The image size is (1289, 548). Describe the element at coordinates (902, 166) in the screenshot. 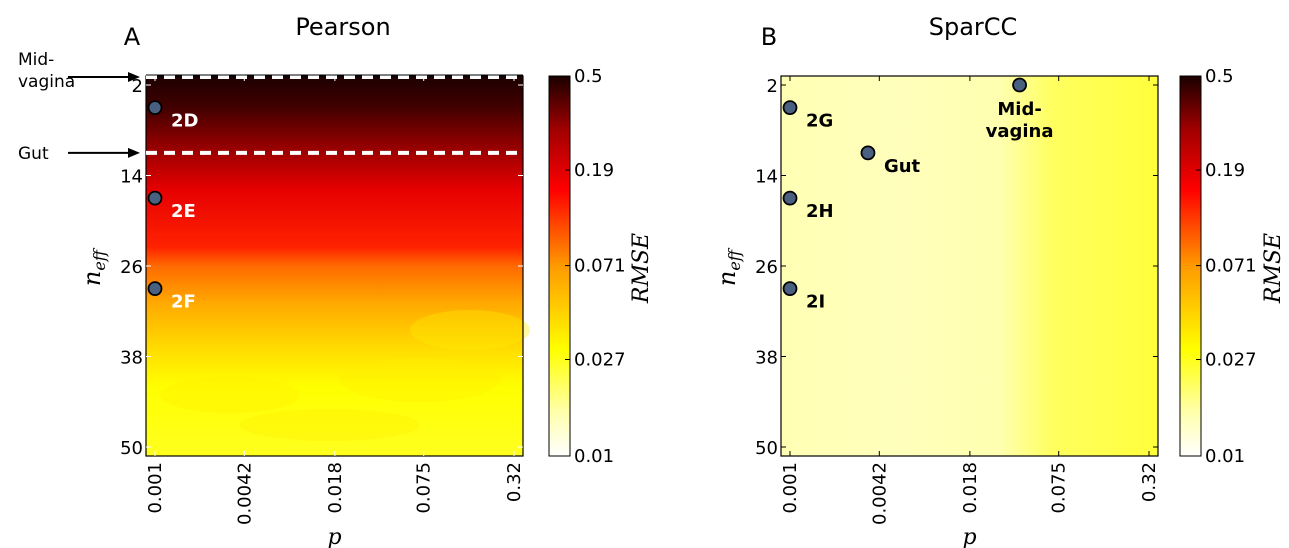

I see `data-point-label: Gut` at that location.